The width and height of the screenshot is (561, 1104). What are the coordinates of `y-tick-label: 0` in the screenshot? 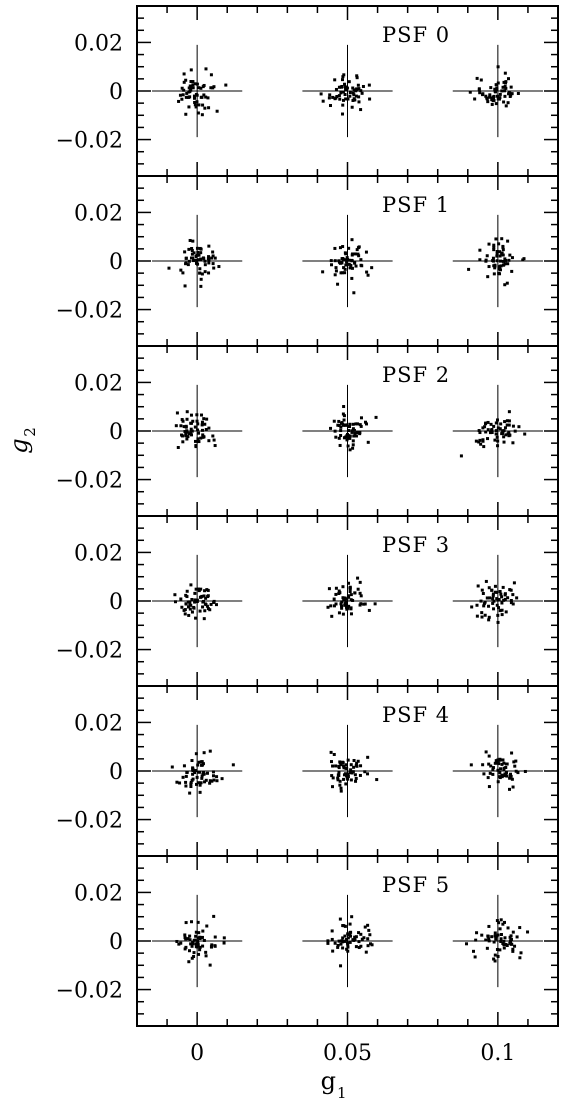 It's located at (116, 92).